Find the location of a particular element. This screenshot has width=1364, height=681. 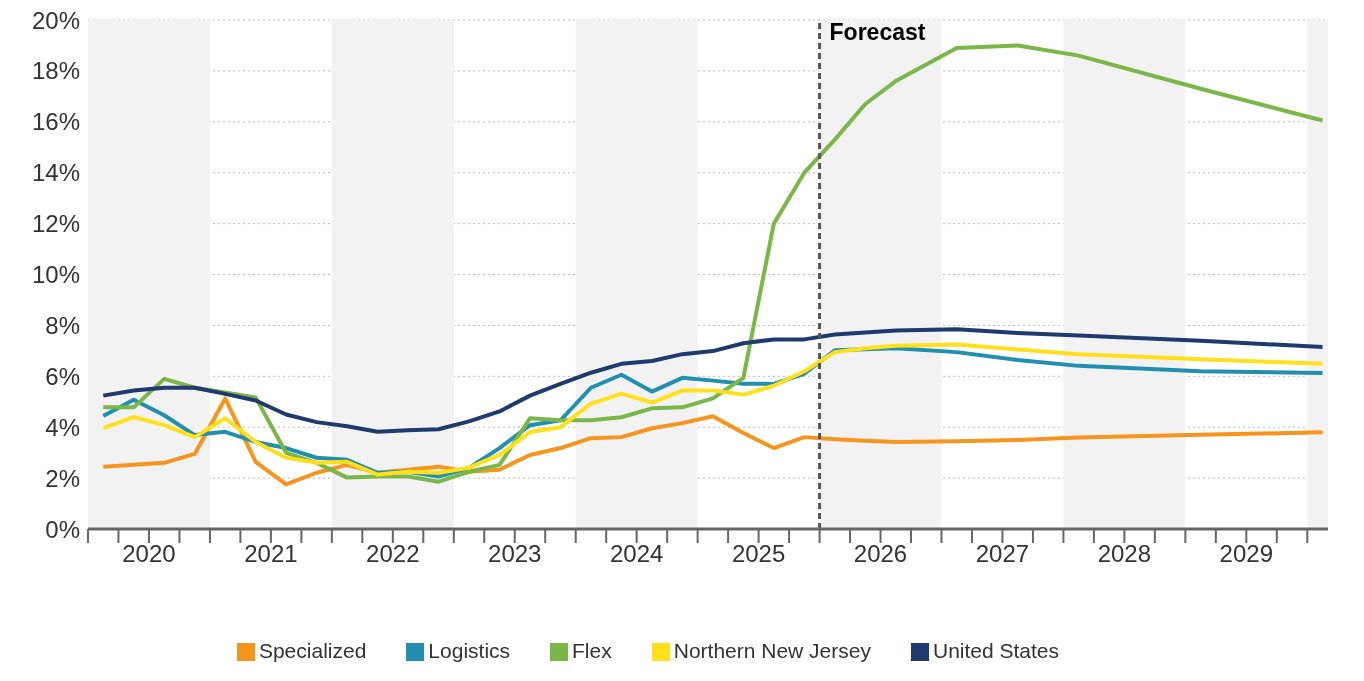

y-tick-label: 8% is located at coordinates (62, 325).